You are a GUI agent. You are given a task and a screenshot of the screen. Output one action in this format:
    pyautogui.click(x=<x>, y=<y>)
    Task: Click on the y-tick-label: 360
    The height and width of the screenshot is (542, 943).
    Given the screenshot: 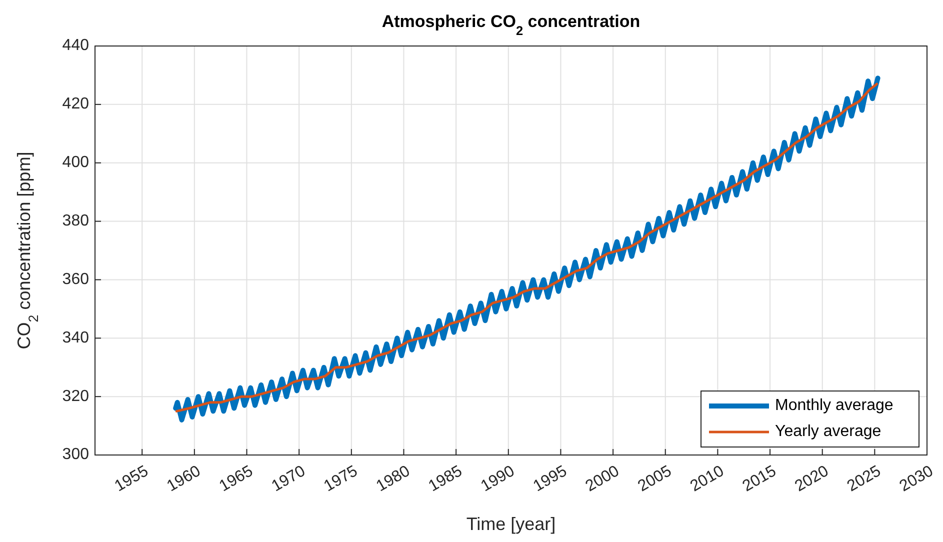 What is the action you would take?
    pyautogui.click(x=76, y=279)
    